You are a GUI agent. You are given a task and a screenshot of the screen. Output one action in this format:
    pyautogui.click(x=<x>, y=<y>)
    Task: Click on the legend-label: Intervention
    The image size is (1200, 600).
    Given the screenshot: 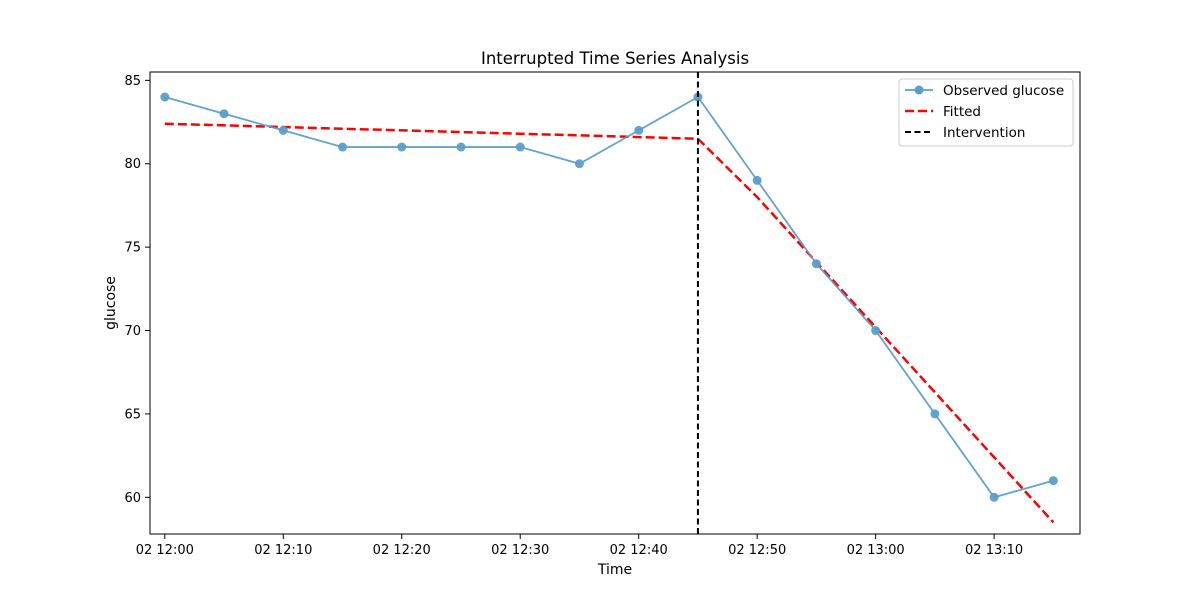 What is the action you would take?
    pyautogui.click(x=984, y=133)
    